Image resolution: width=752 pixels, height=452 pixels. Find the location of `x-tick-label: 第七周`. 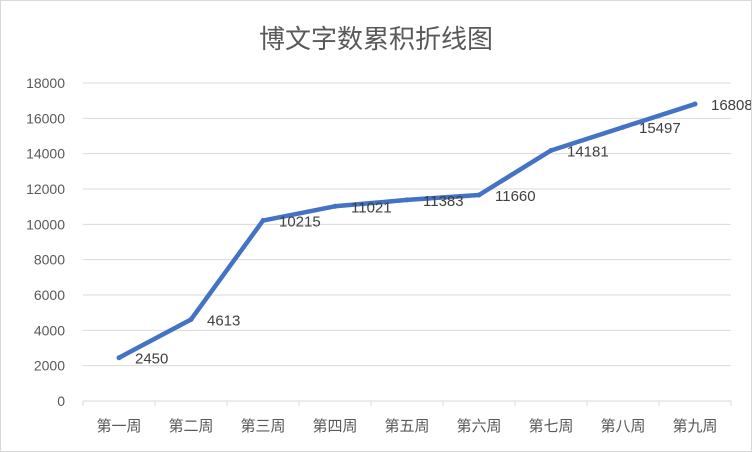

x-tick-label: 第七周 is located at coordinates (550, 426).